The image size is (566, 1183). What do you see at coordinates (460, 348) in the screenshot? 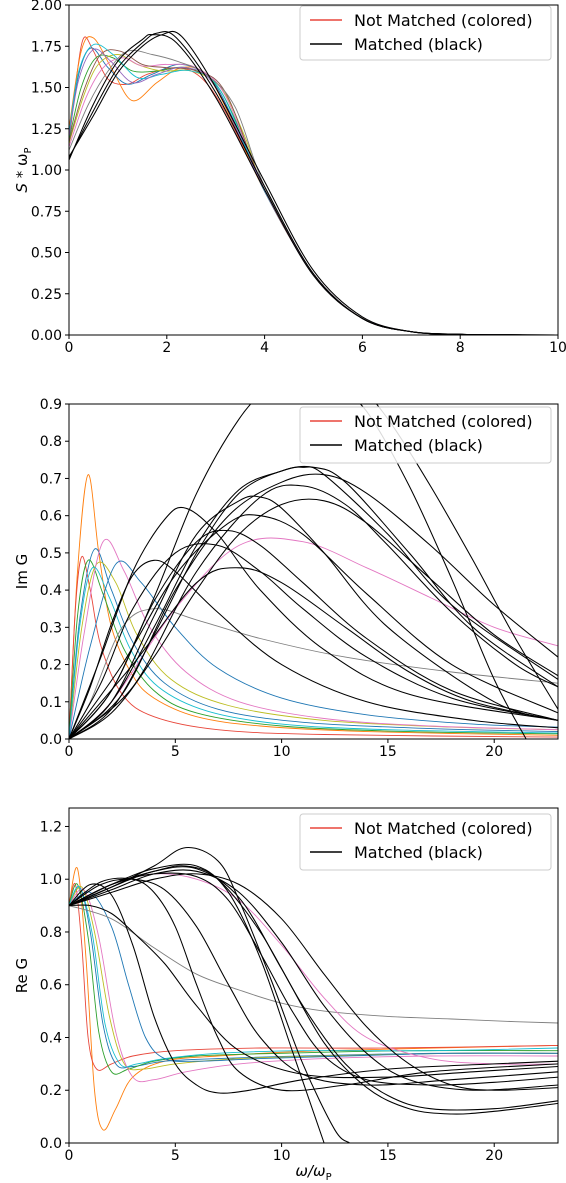
I see `x-tick-label: 8` at bounding box center [460, 348].